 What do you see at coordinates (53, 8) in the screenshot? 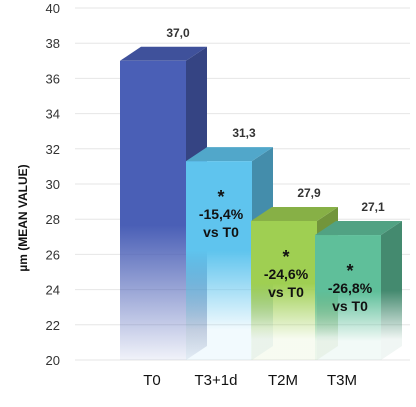
I see `y-tick-label: 40` at bounding box center [53, 8].